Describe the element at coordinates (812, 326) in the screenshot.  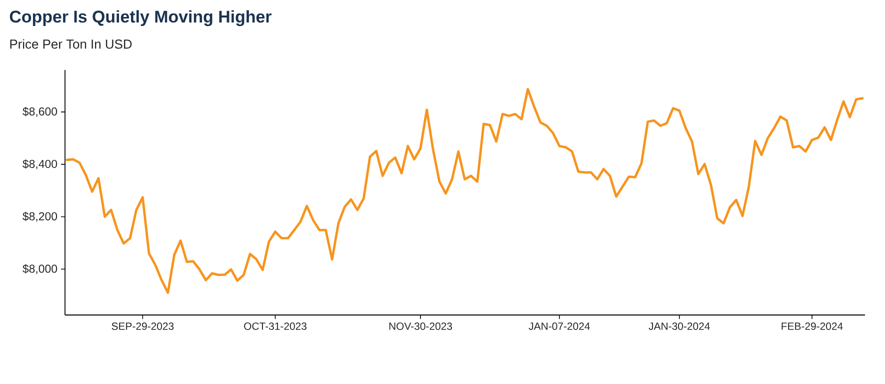
I see `x-tick-label: FEB-29-2024` at that location.